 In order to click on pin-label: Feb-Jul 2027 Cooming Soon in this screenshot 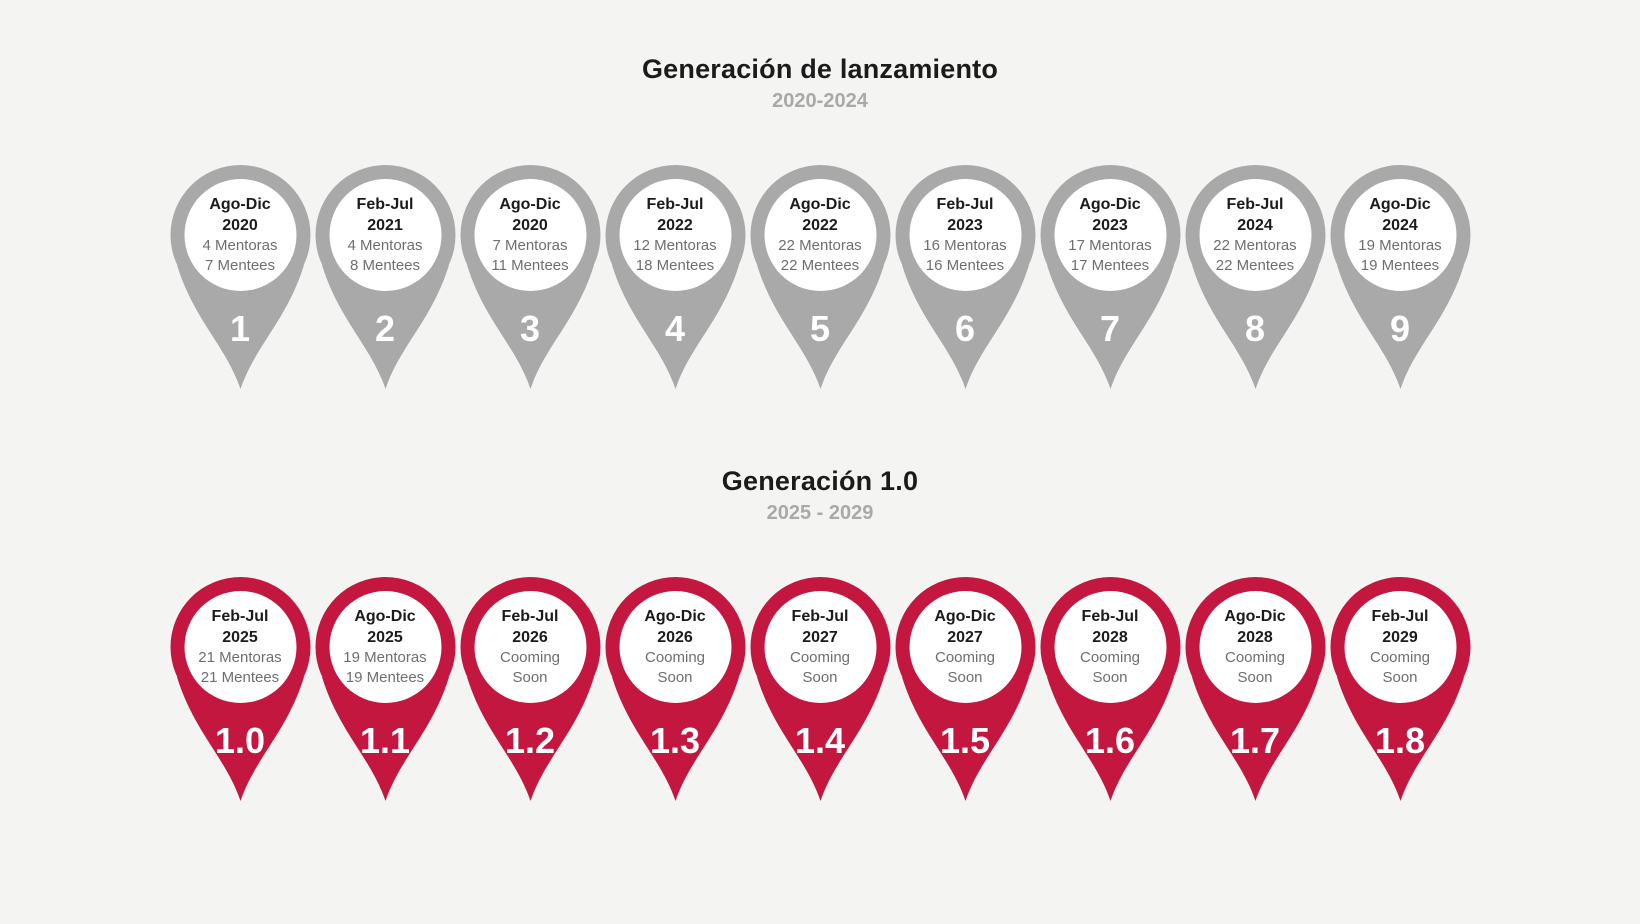, I will do `click(820, 647)`.